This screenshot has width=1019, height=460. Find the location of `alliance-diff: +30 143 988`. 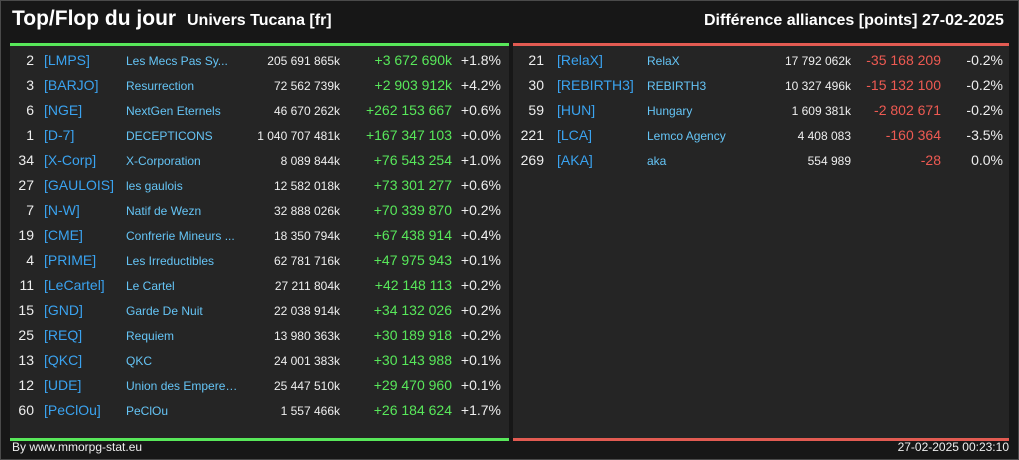

alliance-diff: +30 143 988 is located at coordinates (412, 360).